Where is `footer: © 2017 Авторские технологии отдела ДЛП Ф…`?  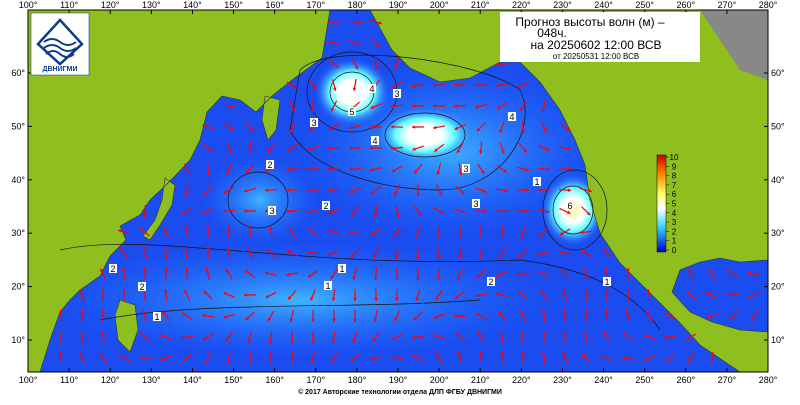 footer: © 2017 Авторские технологии отдела ДЛП Ф… is located at coordinates (400, 392).